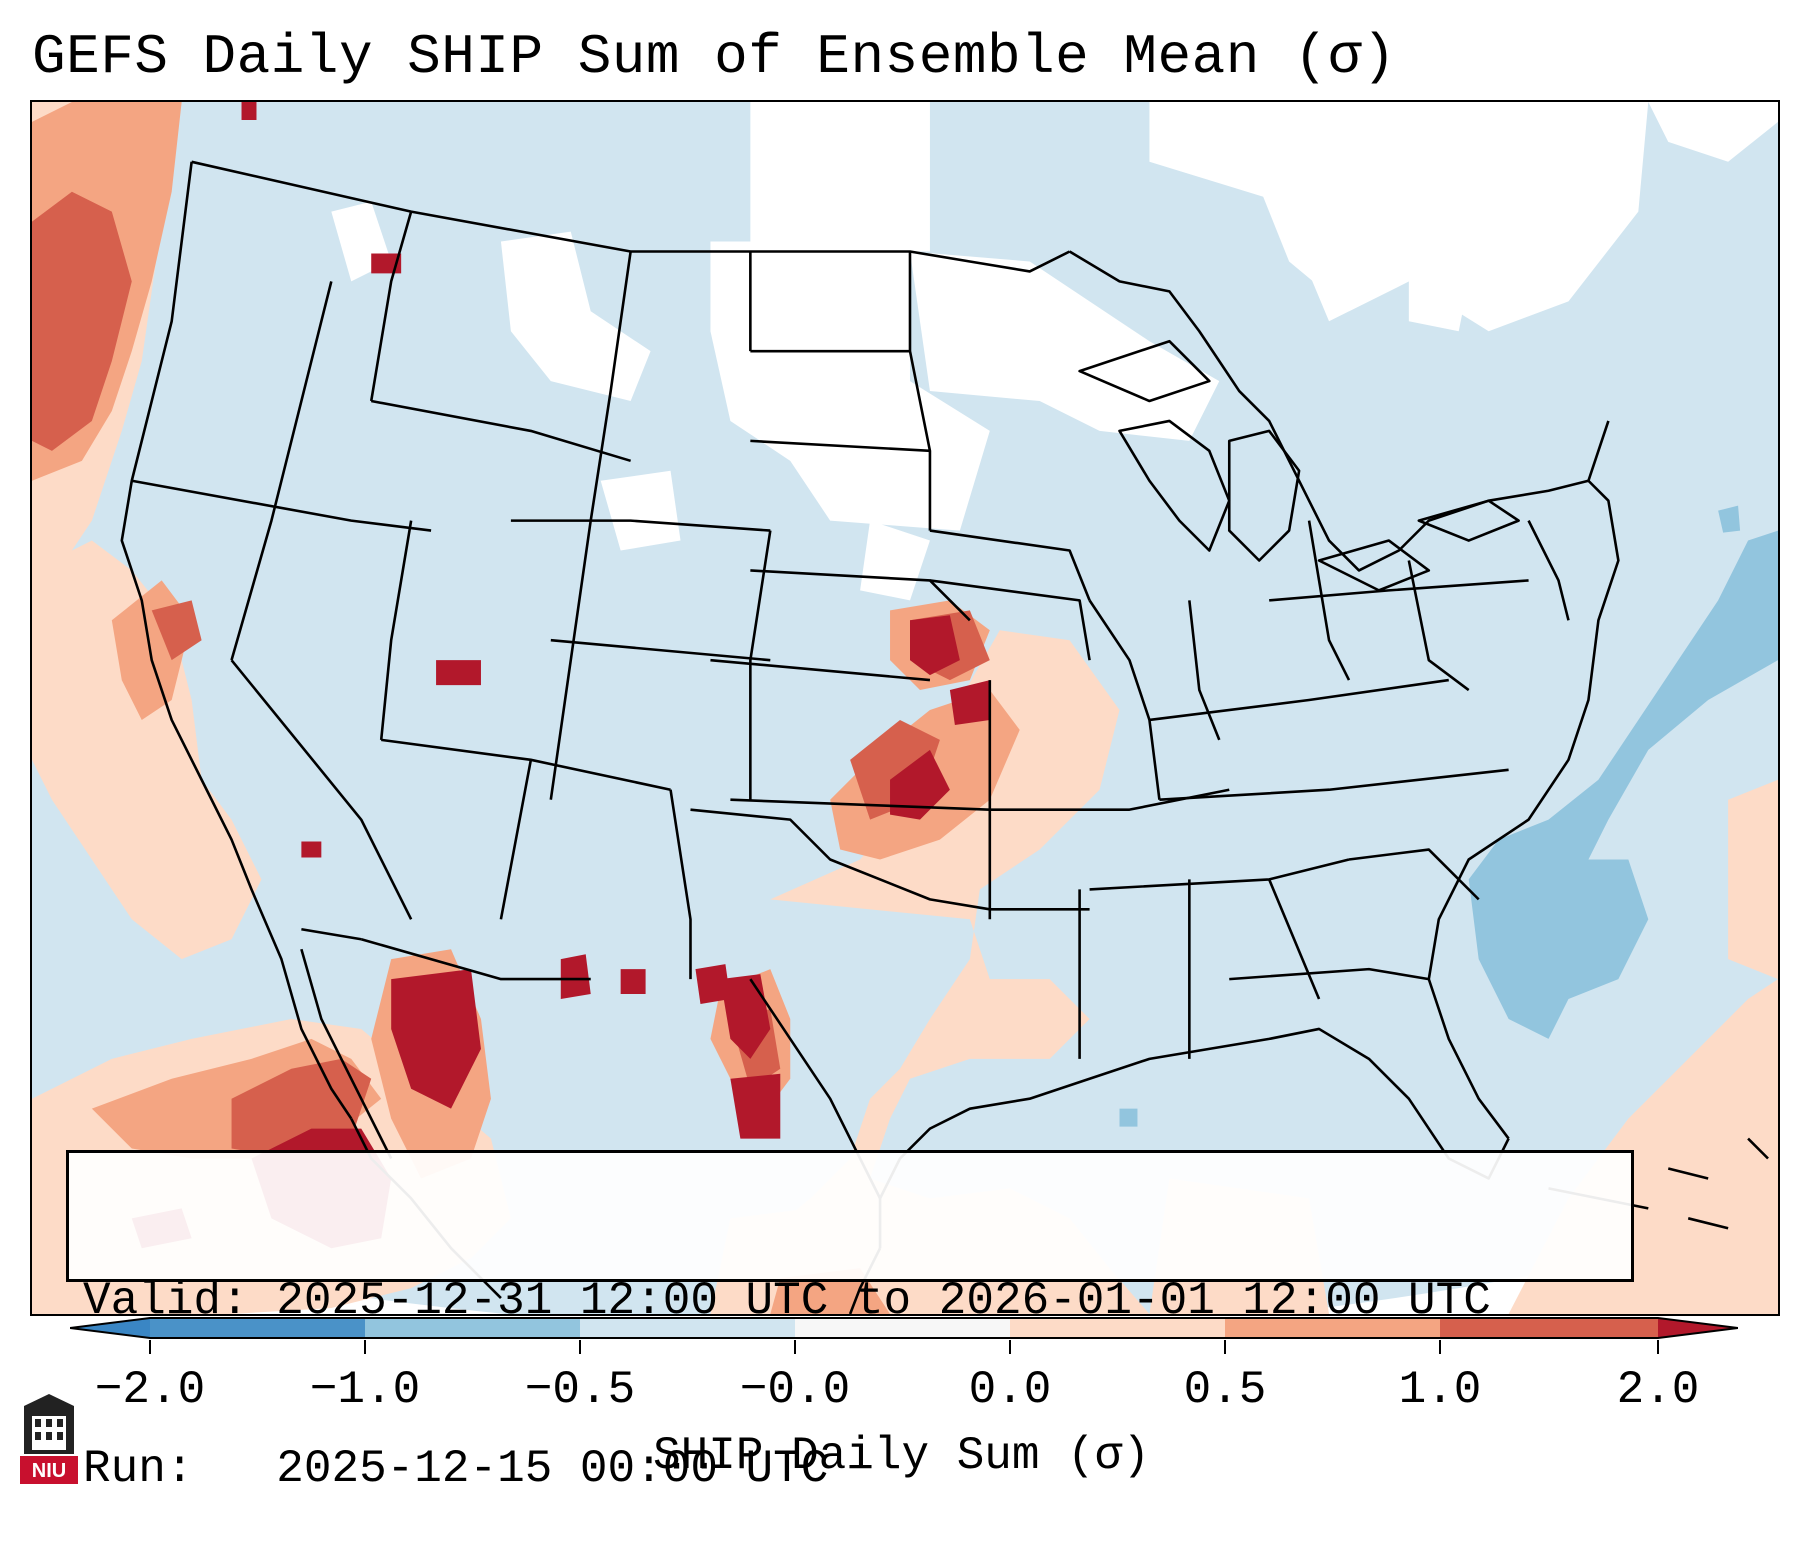 The image size is (1803, 1553). What do you see at coordinates (1010, 1390) in the screenshot?
I see `colorbar-tick-label: 0.0` at bounding box center [1010, 1390].